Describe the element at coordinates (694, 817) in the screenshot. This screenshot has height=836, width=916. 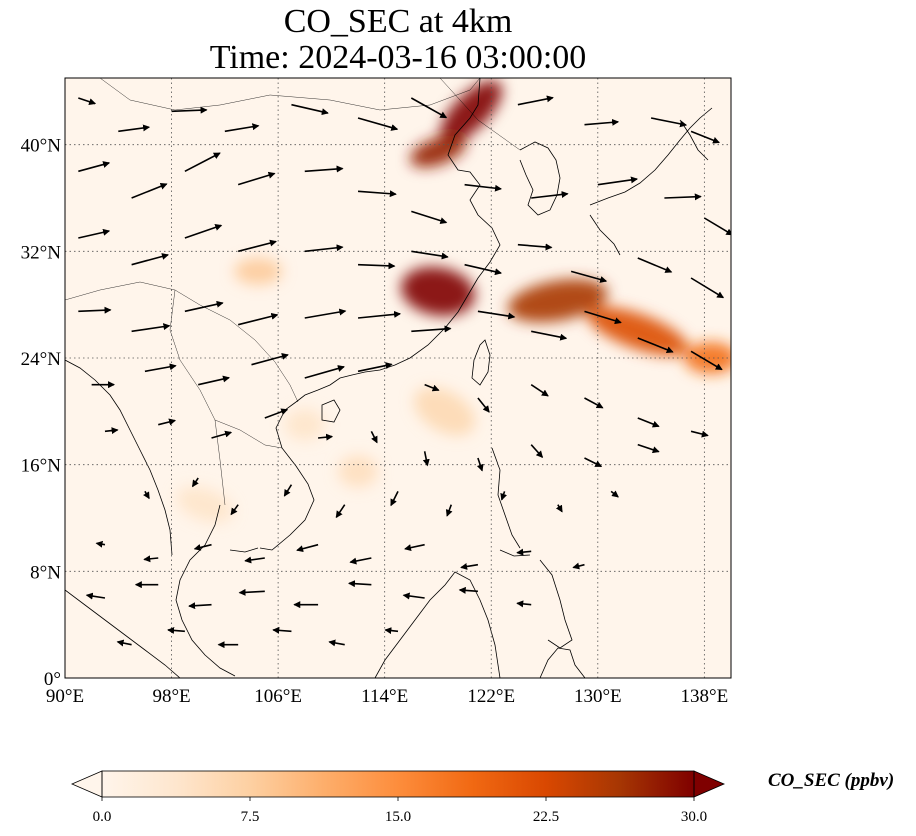
I see `colorbar-tick-label: 30.0` at that location.